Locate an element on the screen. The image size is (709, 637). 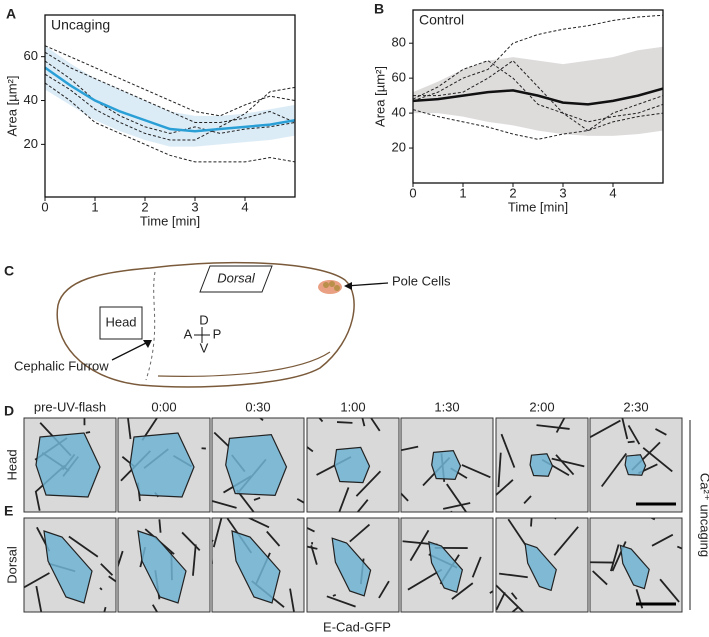
band is located at coordinates (538, 91).